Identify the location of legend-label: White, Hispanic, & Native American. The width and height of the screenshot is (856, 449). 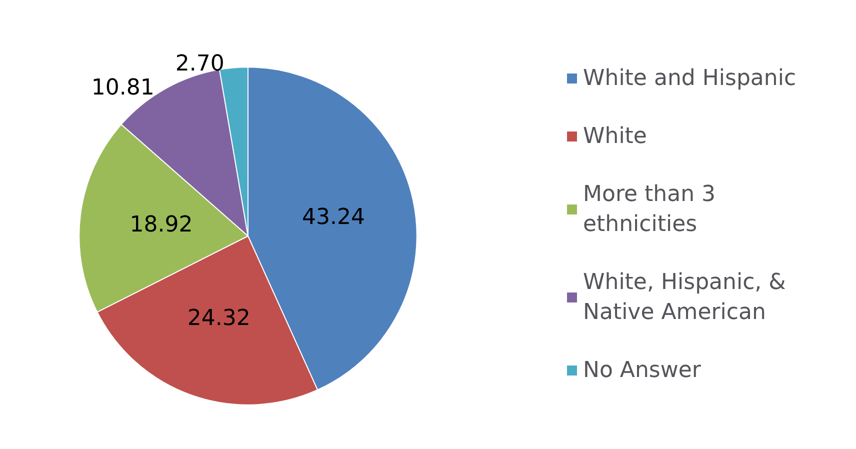
(688, 297).